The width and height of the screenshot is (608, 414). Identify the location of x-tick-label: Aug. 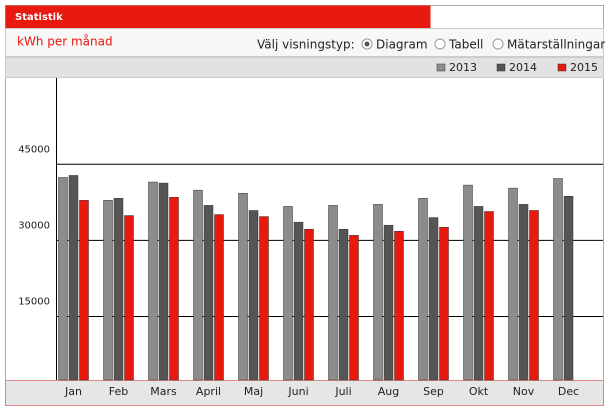
(388, 391).